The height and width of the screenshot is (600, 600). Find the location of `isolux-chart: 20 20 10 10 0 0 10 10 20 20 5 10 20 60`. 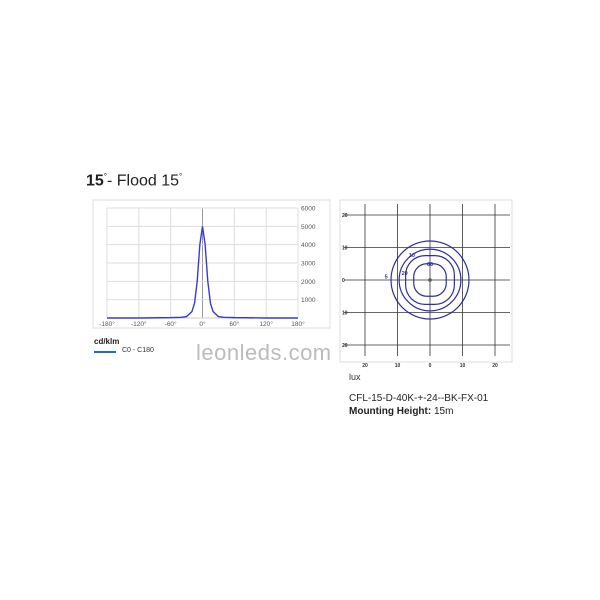

isolux-chart: 20 20 10 10 0 0 10 10 20 20 5 10 20 60 is located at coordinates (426, 286).